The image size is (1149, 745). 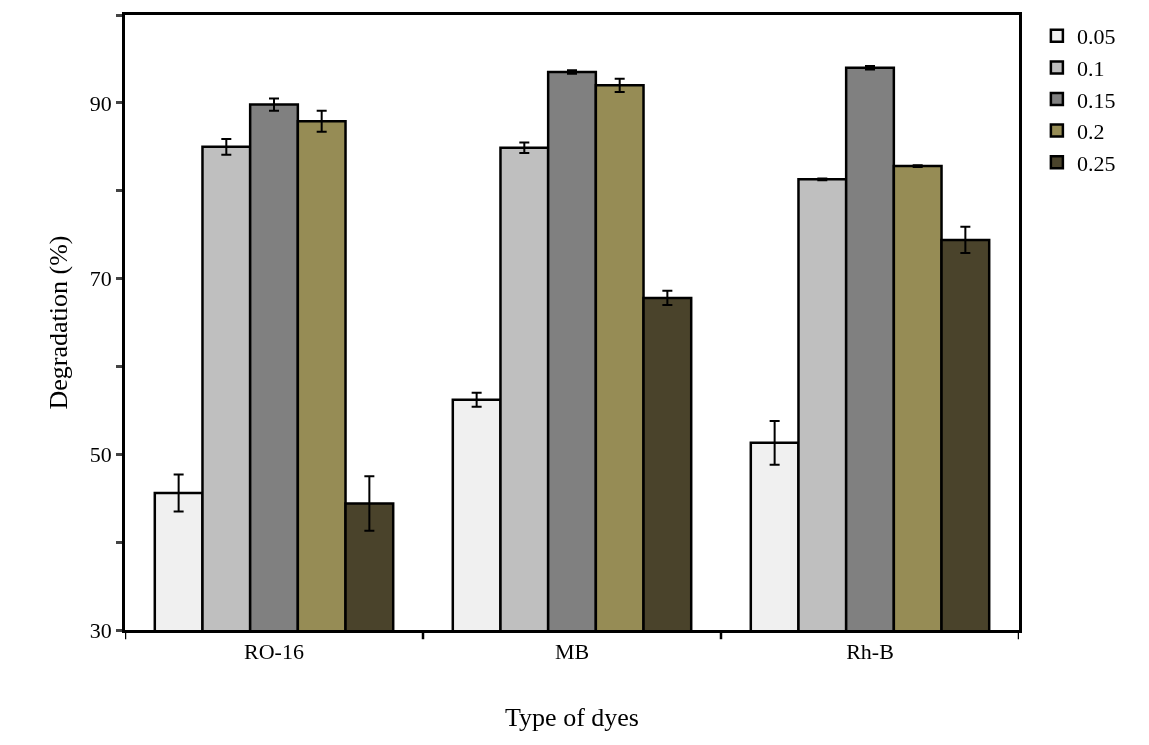 I want to click on y-tick-label: 30, so click(x=100, y=630).